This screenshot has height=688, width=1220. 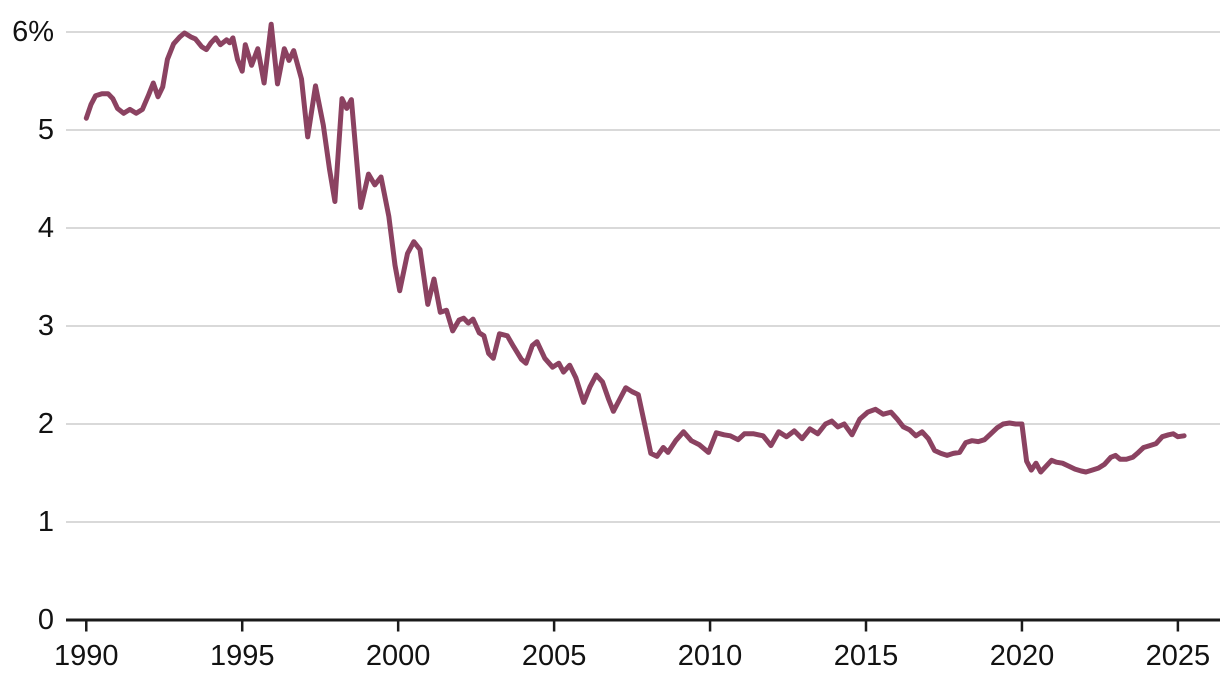 I want to click on x-axis-label: 2005, so click(x=554, y=656).